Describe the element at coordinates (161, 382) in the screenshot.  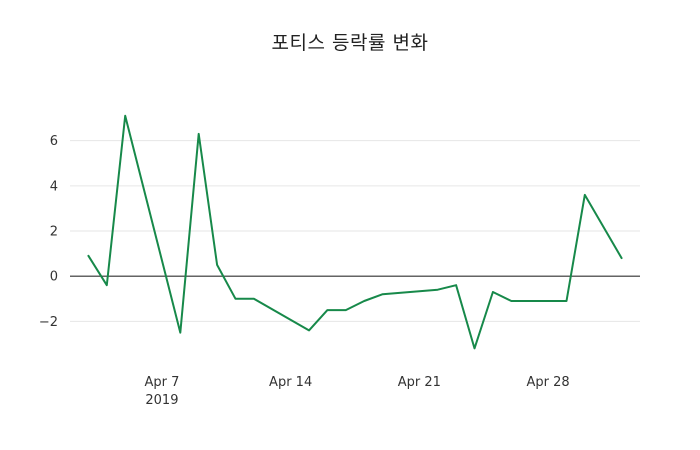
I see `x-tick-label: Apr 7` at that location.